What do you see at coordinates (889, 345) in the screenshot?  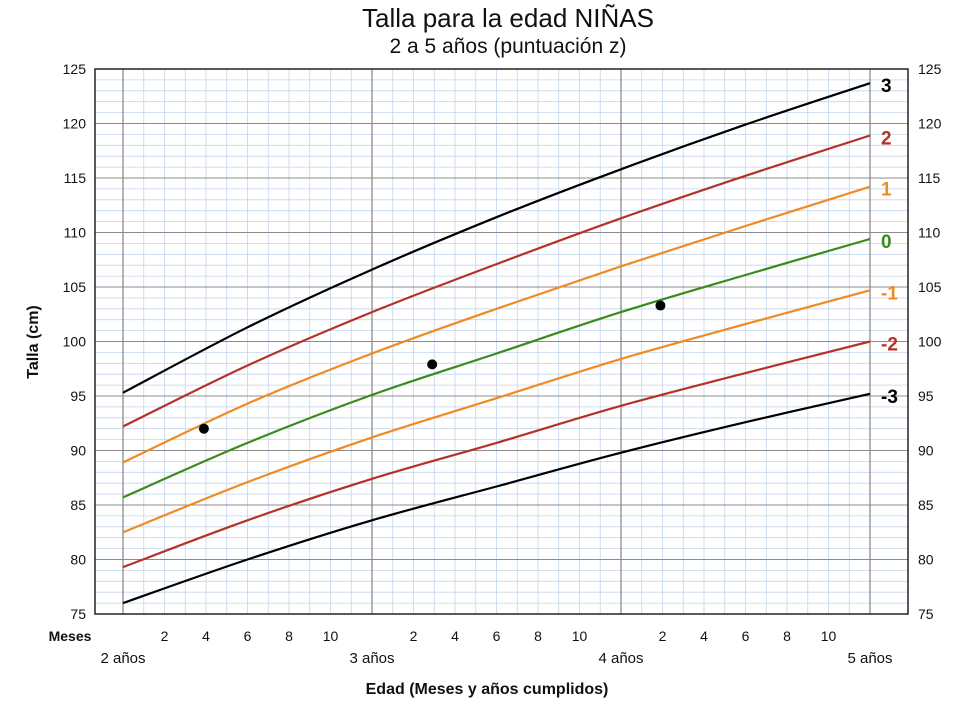 I see `z-score-label: -2` at bounding box center [889, 345].